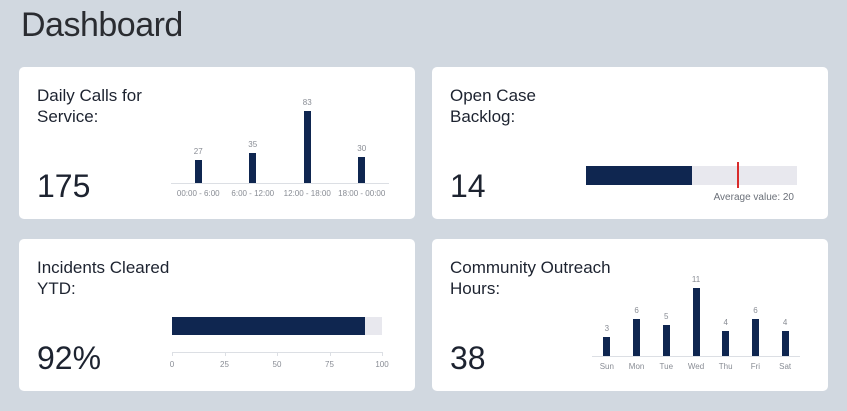 Image resolution: width=847 pixels, height=411 pixels. What do you see at coordinates (102, 25) in the screenshot?
I see `page-title: Dashboard` at bounding box center [102, 25].